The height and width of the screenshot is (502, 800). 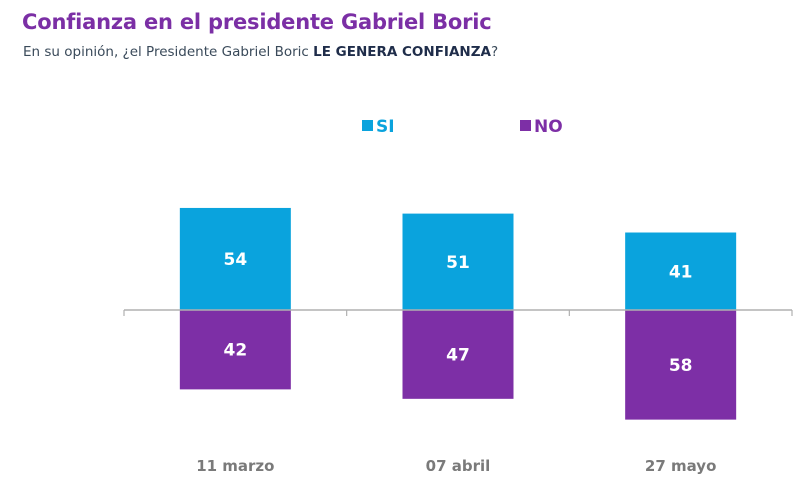 I want to click on category-label-1: 11 marzo, so click(x=235, y=466).